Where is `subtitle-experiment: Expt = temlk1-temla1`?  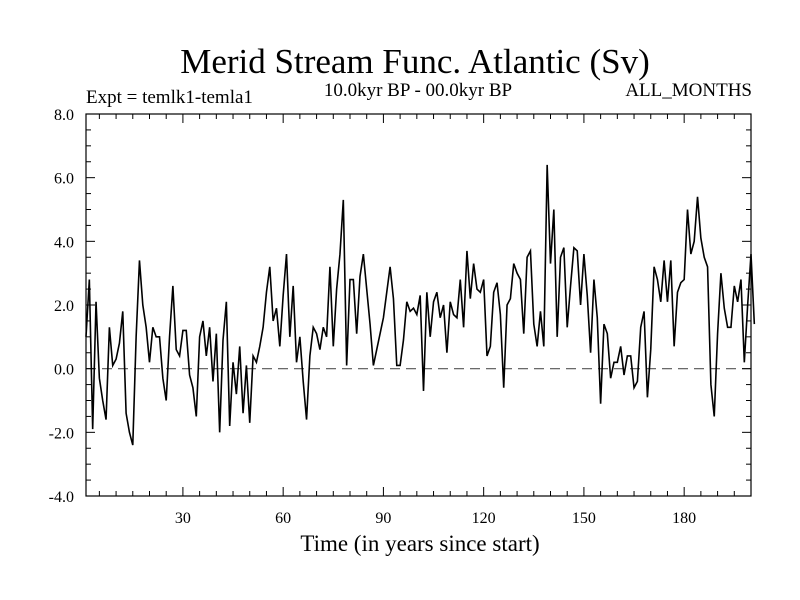
subtitle-experiment: Expt = temlk1-temla1 is located at coordinates (169, 97).